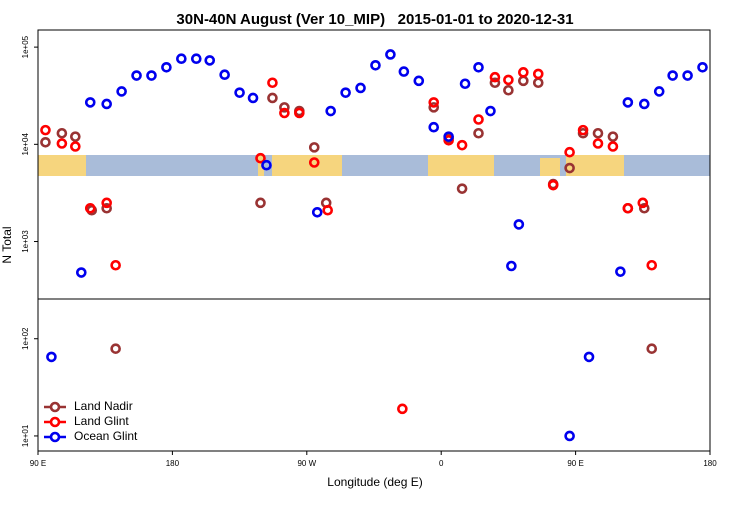 The width and height of the screenshot is (750, 505). Describe the element at coordinates (103, 406) in the screenshot. I see `legend-label: Land Nadir` at that location.